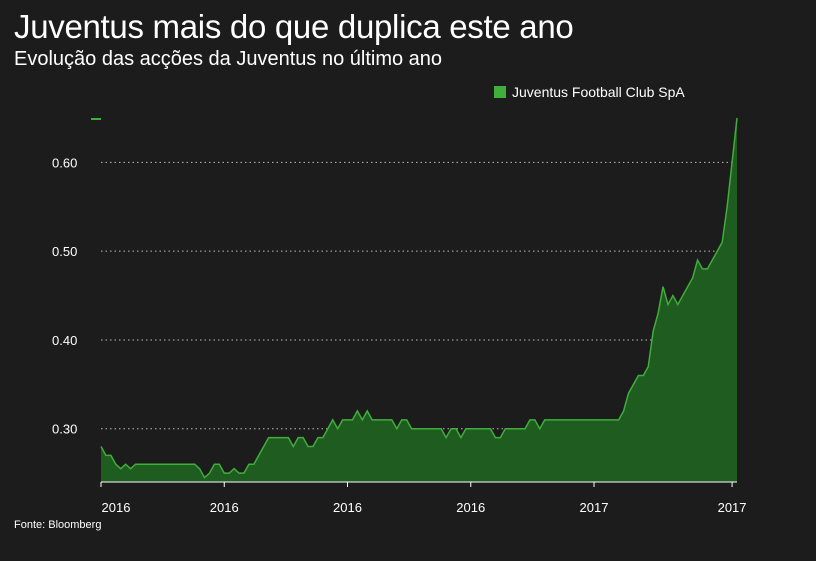 Image resolution: width=816 pixels, height=561 pixels. What do you see at coordinates (500, 92) in the screenshot?
I see `legend-swatch` at bounding box center [500, 92].